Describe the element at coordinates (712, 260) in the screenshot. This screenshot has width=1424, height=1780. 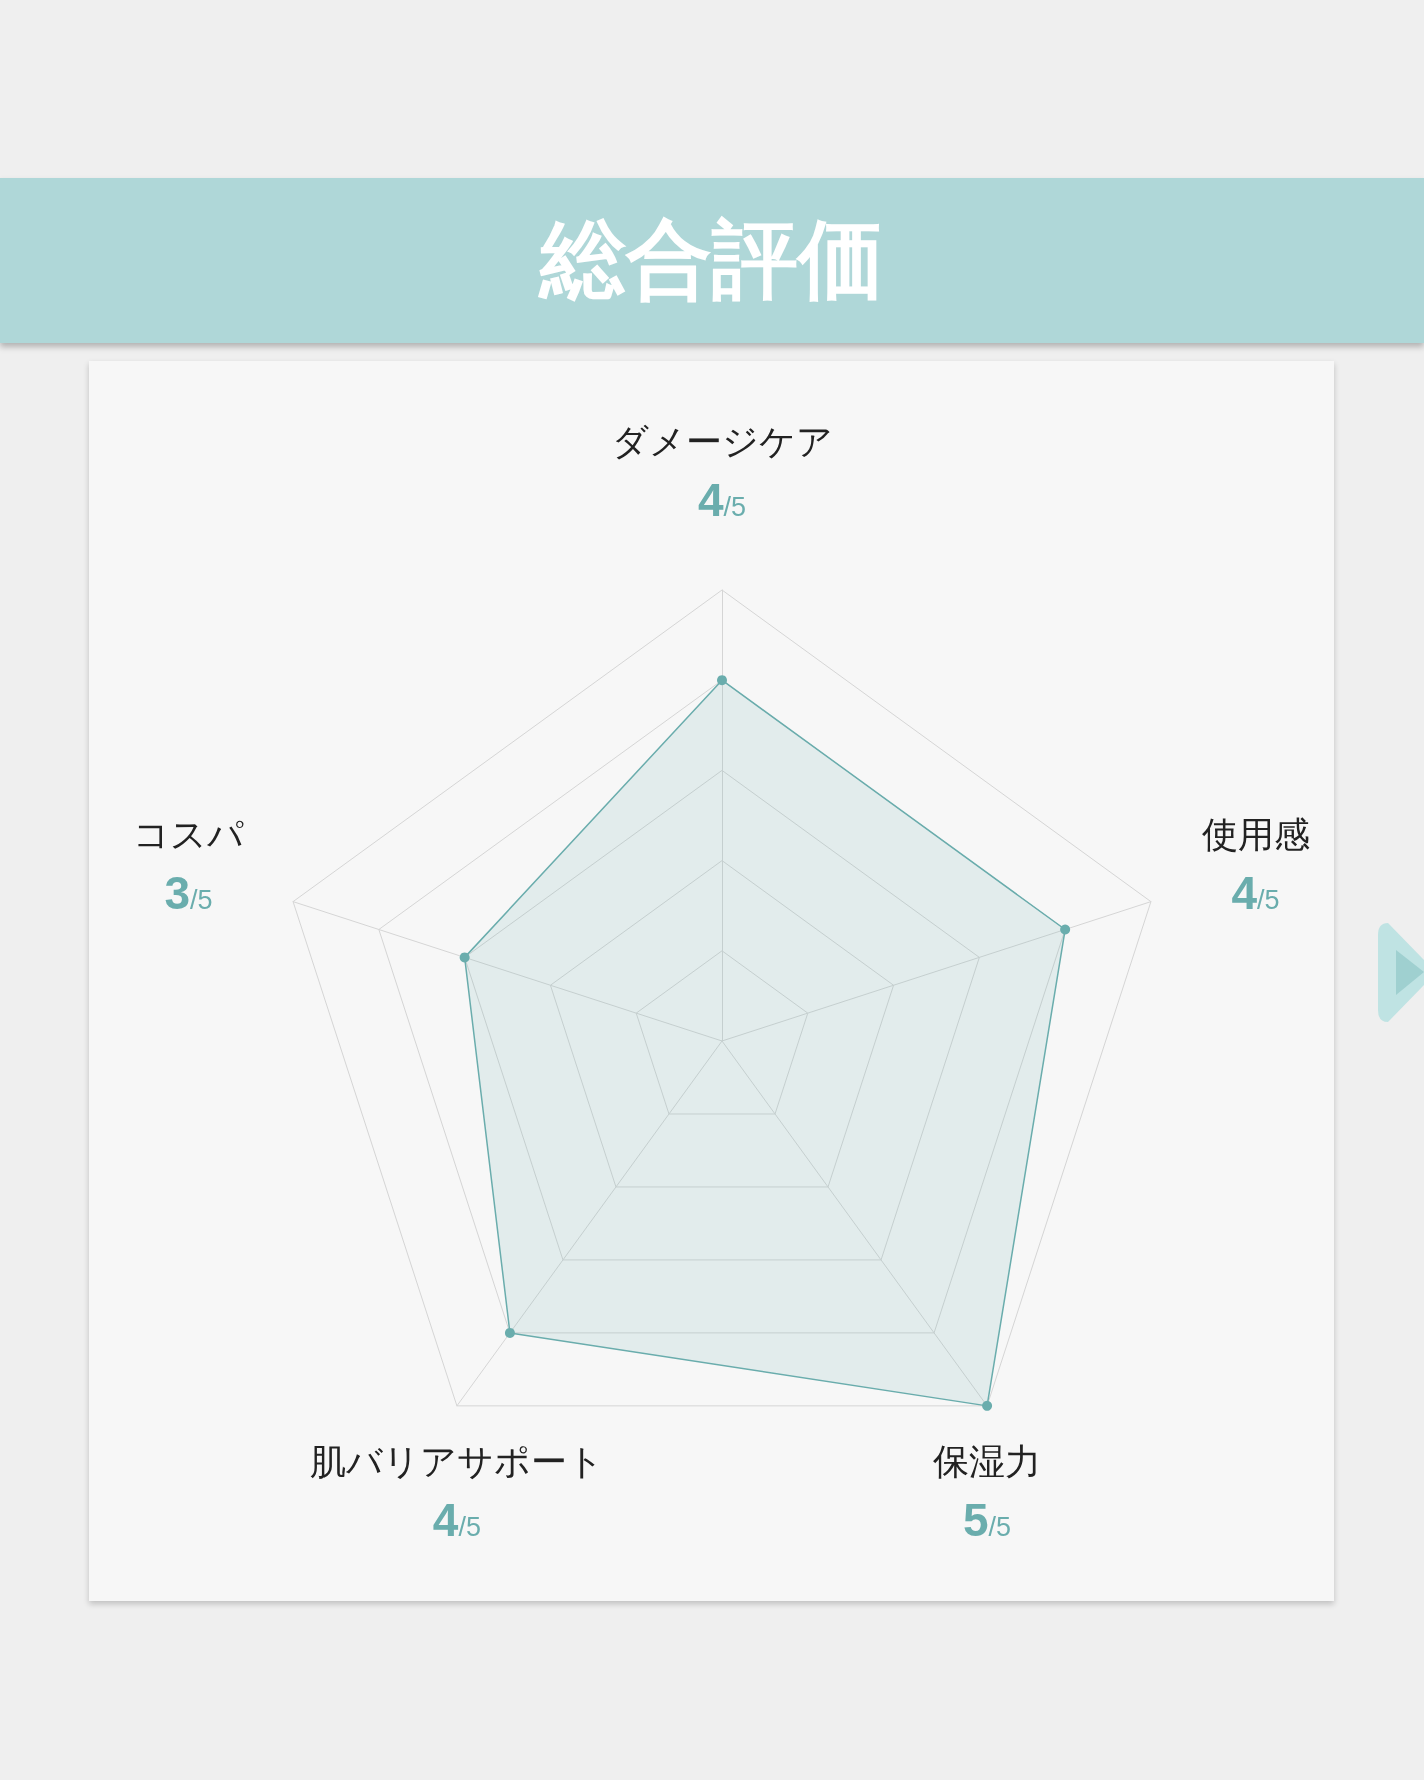
I see `chart-title: 総合評価` at that location.